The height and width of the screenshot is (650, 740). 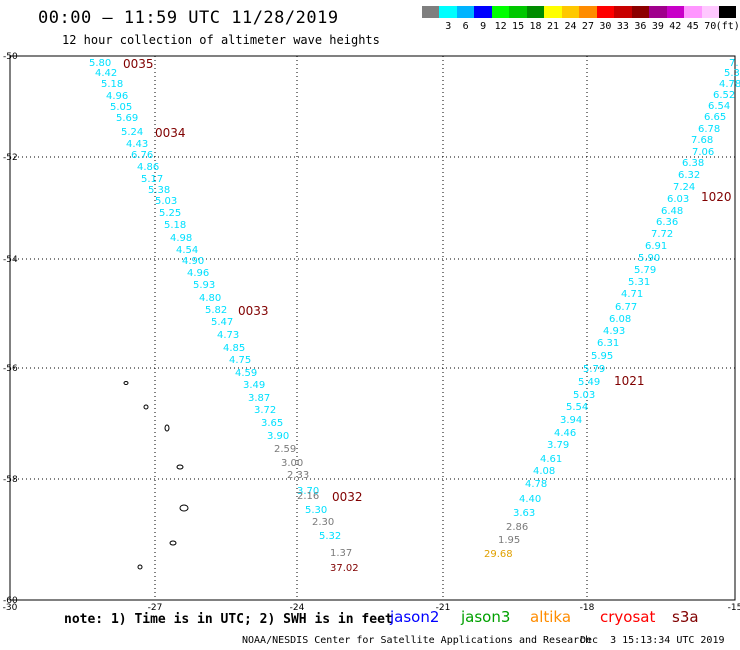 What do you see at coordinates (323, 522) in the screenshot?
I see `wave-height-value: 2.30` at bounding box center [323, 522].